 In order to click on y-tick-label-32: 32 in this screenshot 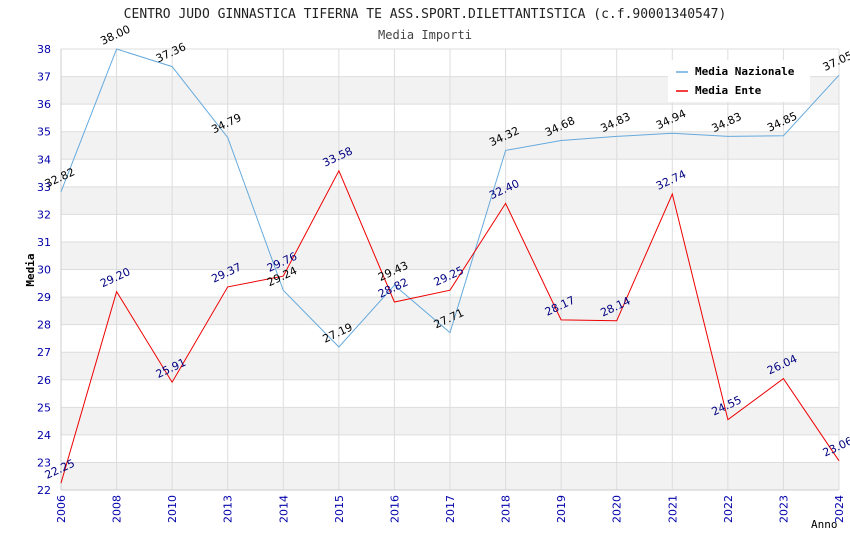, I will do `click(44, 214)`.